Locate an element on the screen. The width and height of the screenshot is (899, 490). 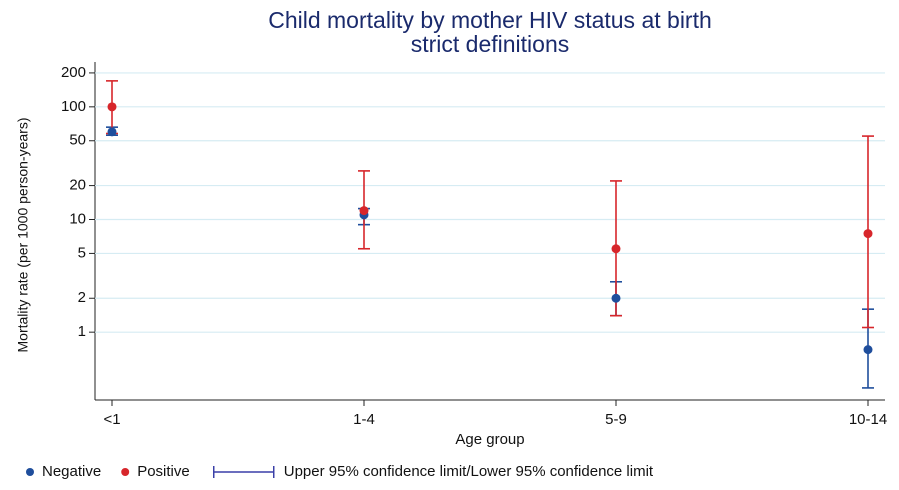
x-tick-label: 5-9 is located at coordinates (616, 419).